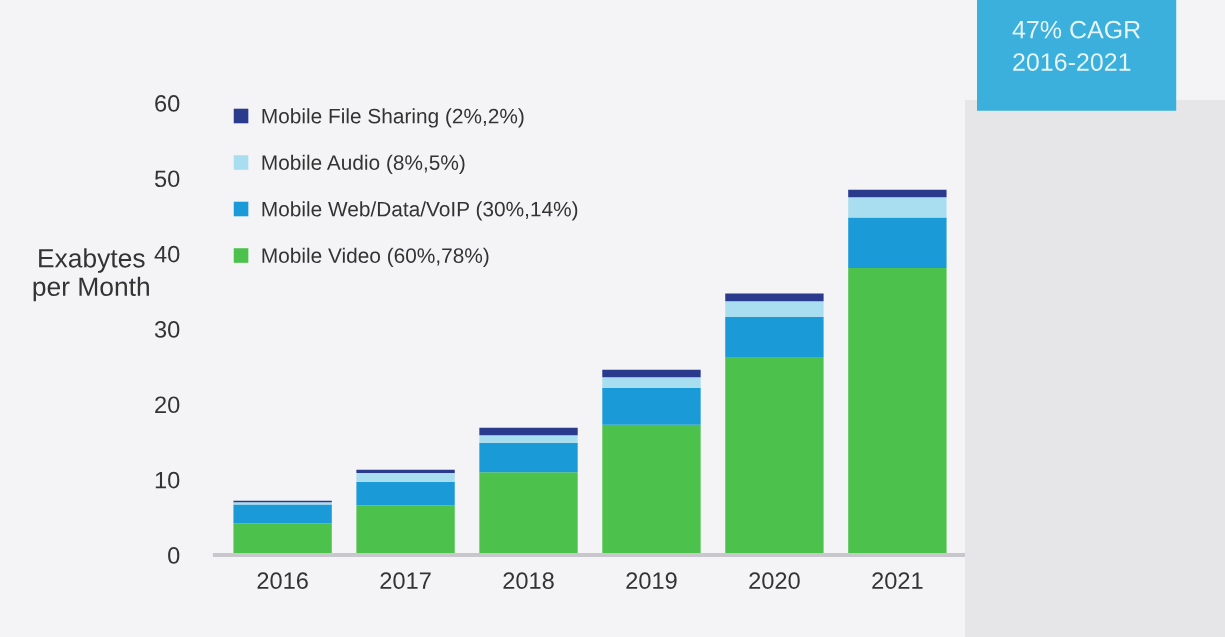  What do you see at coordinates (774, 581) in the screenshot?
I see `x-tick-label: 2020` at bounding box center [774, 581].